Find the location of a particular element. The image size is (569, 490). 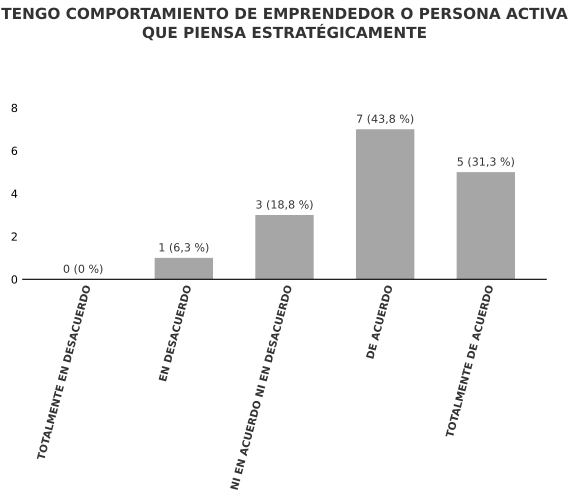

data-label: 0 (0 %) is located at coordinates (83, 269).